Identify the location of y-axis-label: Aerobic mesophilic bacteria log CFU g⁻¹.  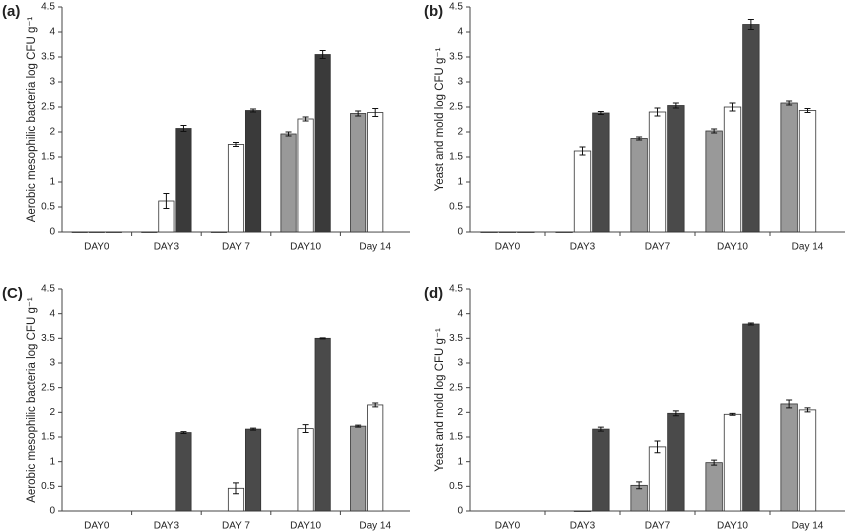
(32, 120).